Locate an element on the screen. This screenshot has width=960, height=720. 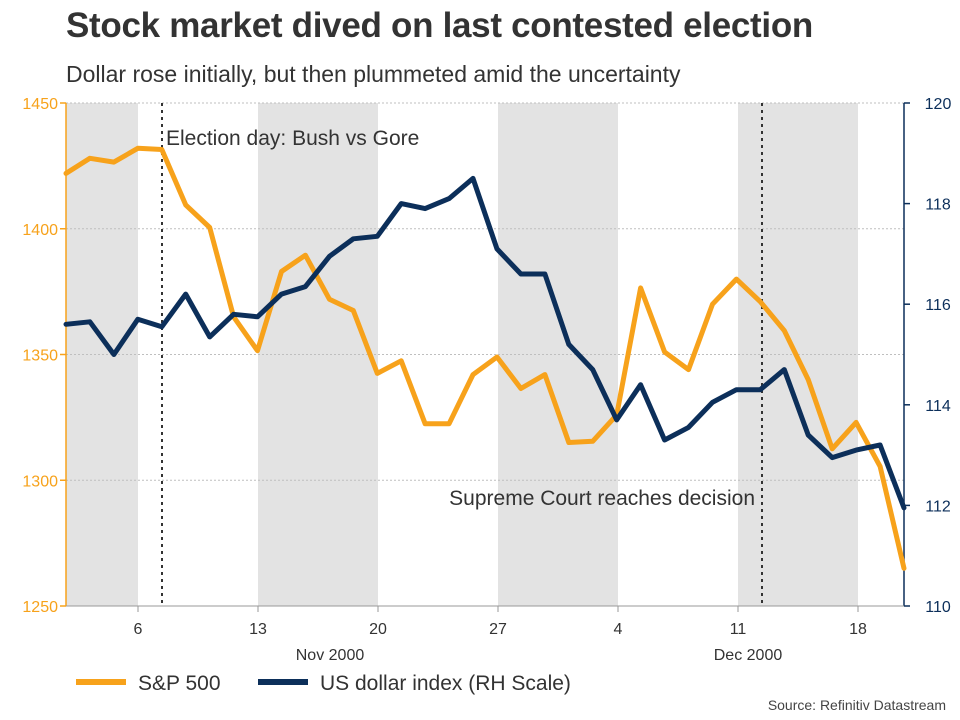
right-axis-tick-label: 120 is located at coordinates (938, 104).